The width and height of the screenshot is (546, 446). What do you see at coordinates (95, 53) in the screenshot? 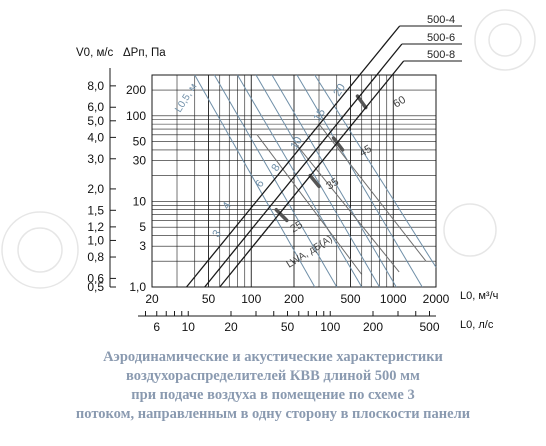
I see `velocity-axis-label: V0, м/с` at bounding box center [95, 53].